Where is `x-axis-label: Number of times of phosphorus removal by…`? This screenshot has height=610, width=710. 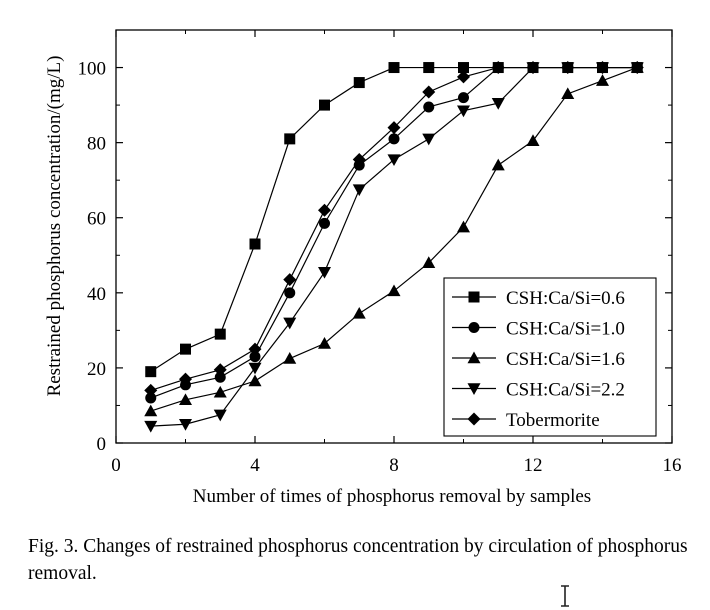 x-axis-label: Number of times of phosphorus removal by… is located at coordinates (392, 496).